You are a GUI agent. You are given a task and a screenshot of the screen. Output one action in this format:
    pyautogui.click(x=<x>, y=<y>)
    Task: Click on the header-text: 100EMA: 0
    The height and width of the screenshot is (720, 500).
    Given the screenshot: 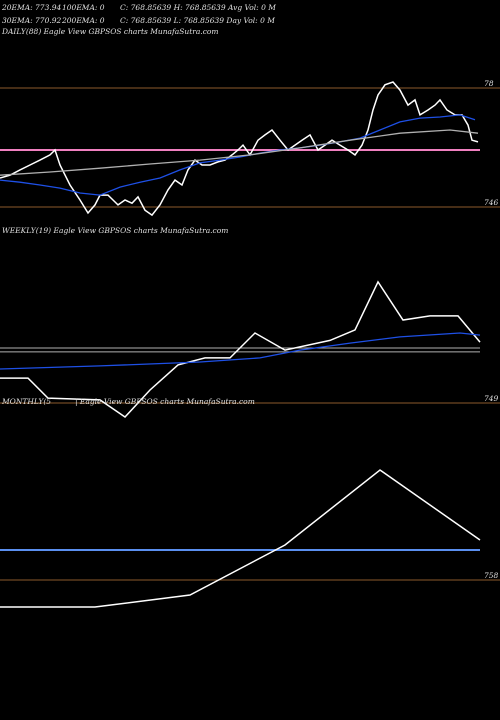 What is the action you would take?
    pyautogui.click(x=83, y=7)
    